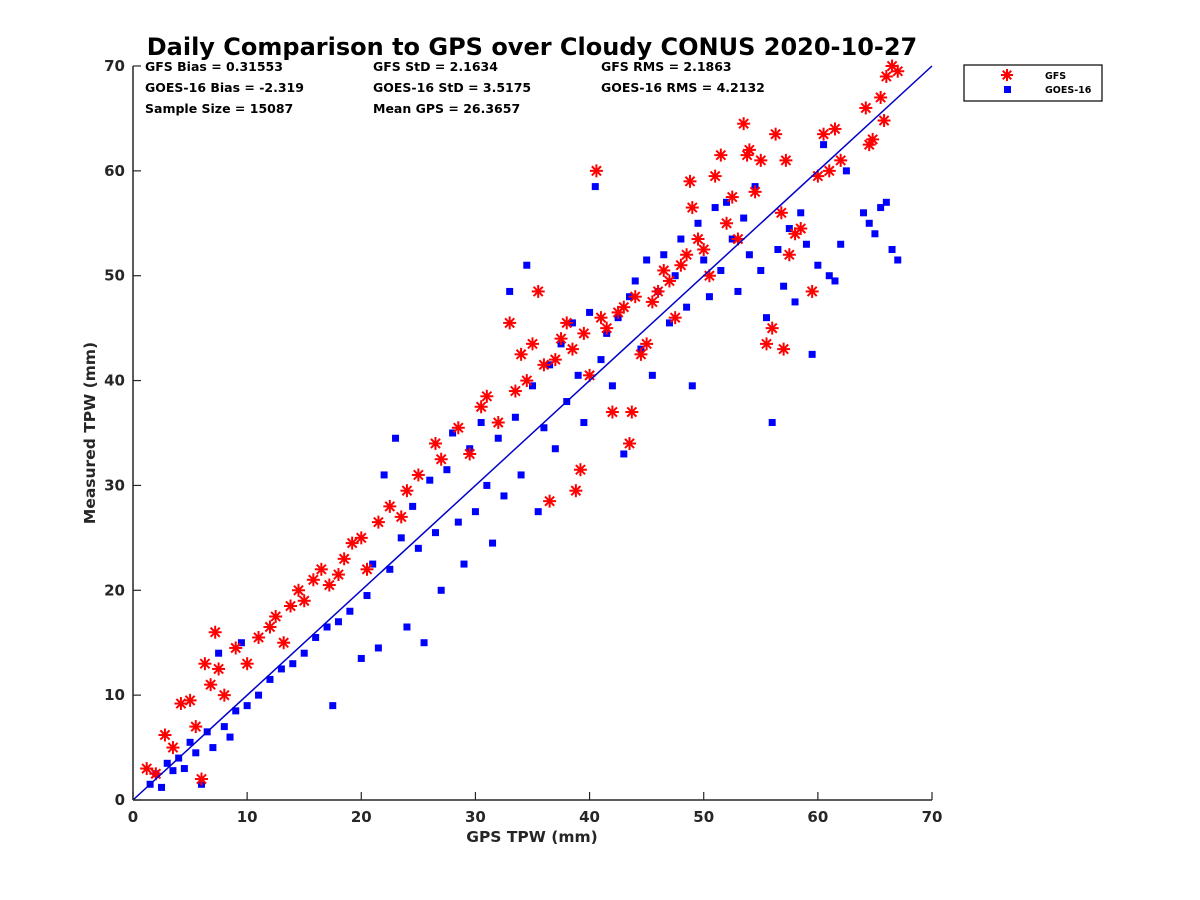 This screenshot has width=1200, height=900. Describe the element at coordinates (1007, 89) in the screenshot. I see `legend-square-marker` at that location.